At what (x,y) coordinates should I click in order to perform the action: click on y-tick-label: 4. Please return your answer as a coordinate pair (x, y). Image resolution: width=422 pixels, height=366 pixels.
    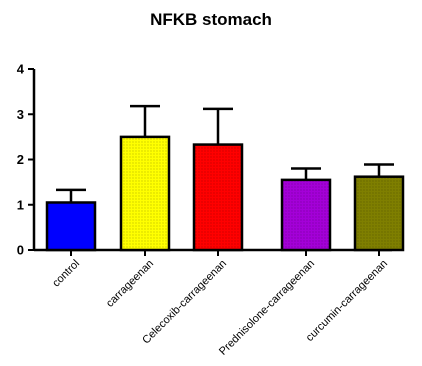
    Looking at the image, I should click on (21, 69).